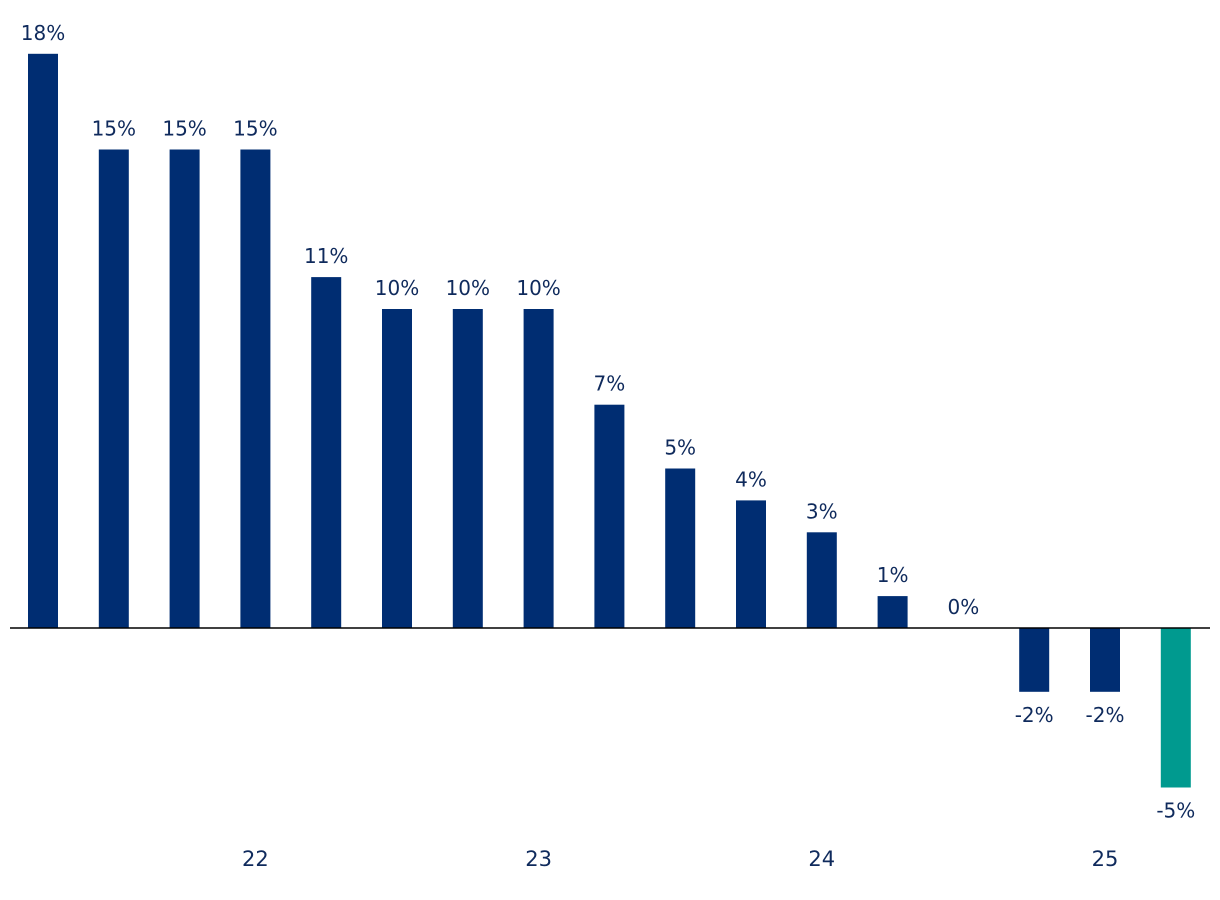 This screenshot has width=1220, height=900. I want to click on value-label-6: 10%, so click(468, 288).